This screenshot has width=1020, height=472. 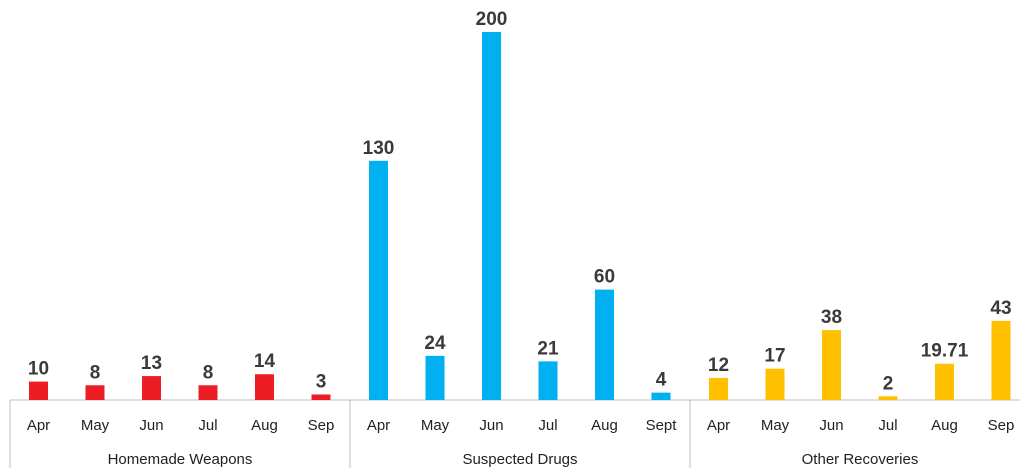 I want to click on data-label: 12, so click(x=718, y=365).